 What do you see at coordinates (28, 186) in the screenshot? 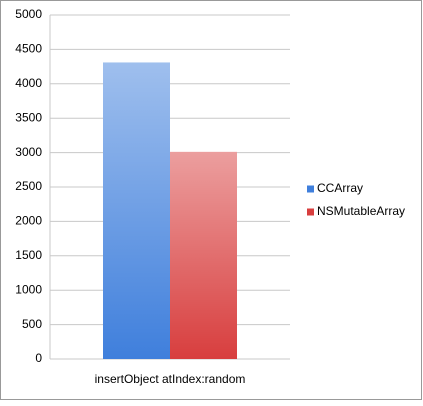
I see `y-tick-label: 2500` at bounding box center [28, 186].